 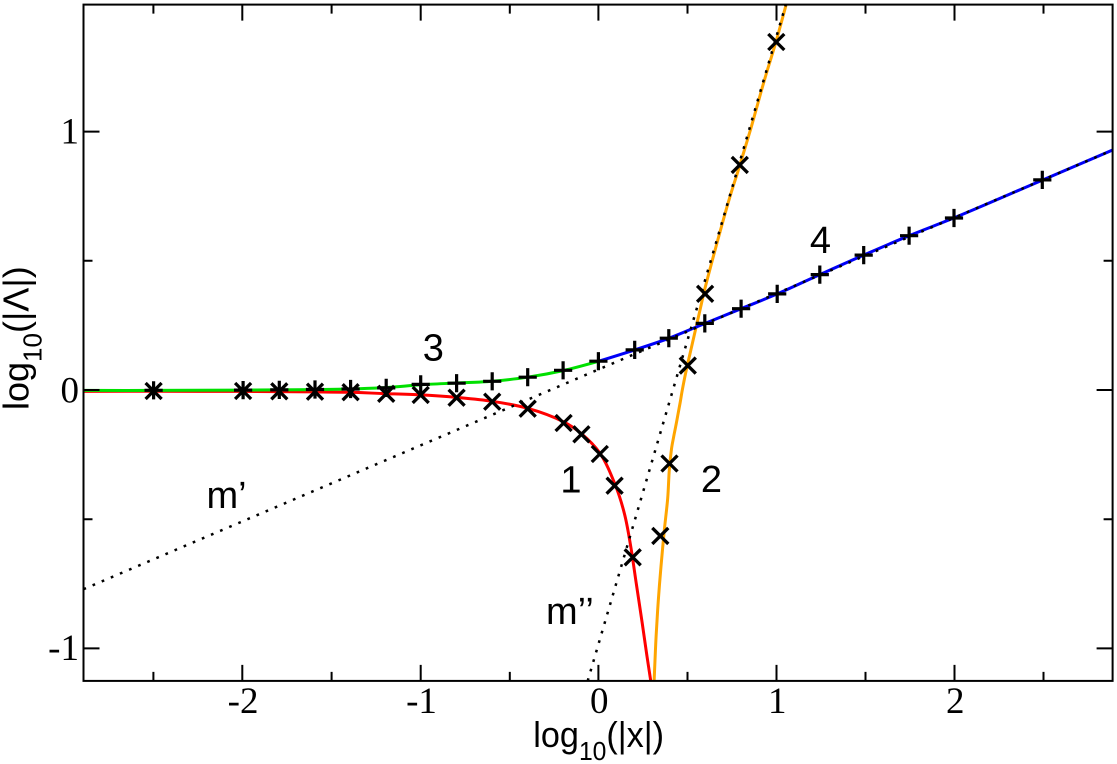 What do you see at coordinates (227, 496) in the screenshot?
I see `svg-text: m’` at bounding box center [227, 496].